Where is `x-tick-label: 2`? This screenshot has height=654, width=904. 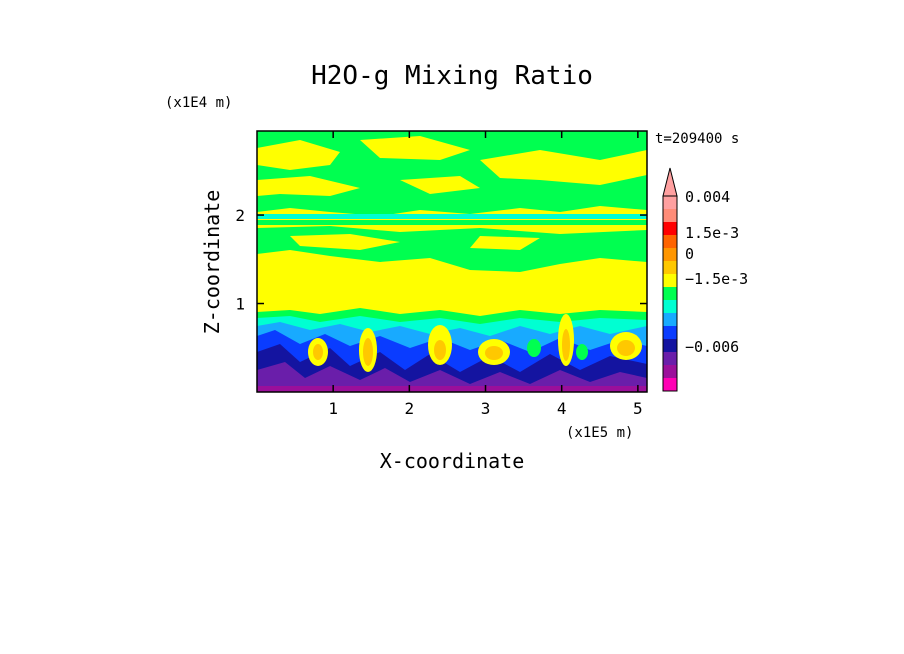
x-tick-label: 2 is located at coordinates (410, 408).